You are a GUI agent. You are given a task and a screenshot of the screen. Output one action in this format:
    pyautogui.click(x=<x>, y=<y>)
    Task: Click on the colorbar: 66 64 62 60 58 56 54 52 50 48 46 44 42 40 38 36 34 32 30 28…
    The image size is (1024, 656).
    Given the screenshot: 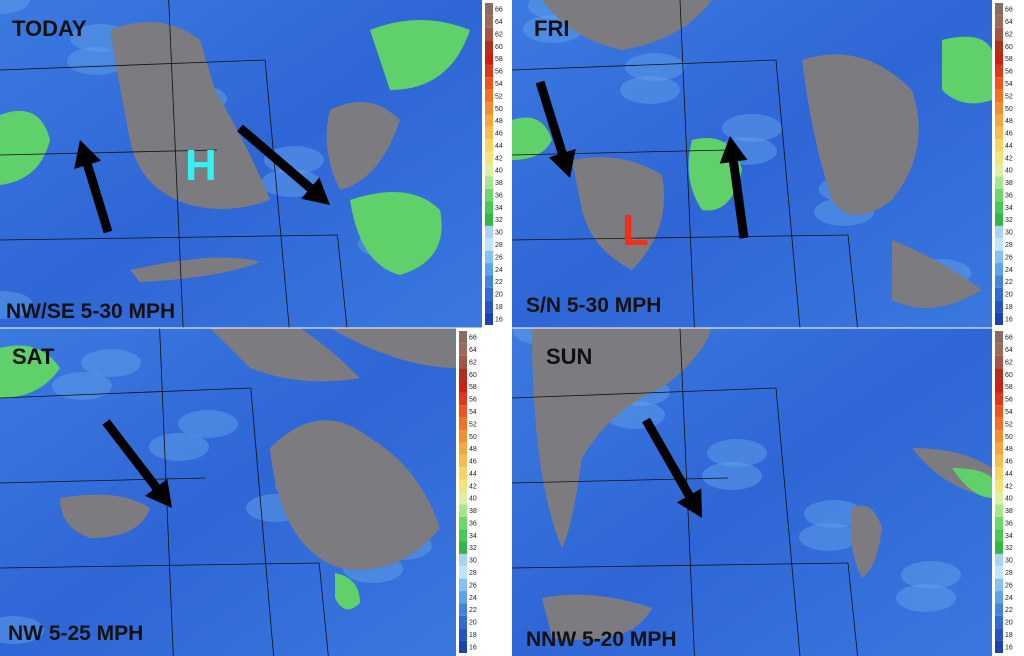 What is the action you would take?
    pyautogui.click(x=498, y=164)
    